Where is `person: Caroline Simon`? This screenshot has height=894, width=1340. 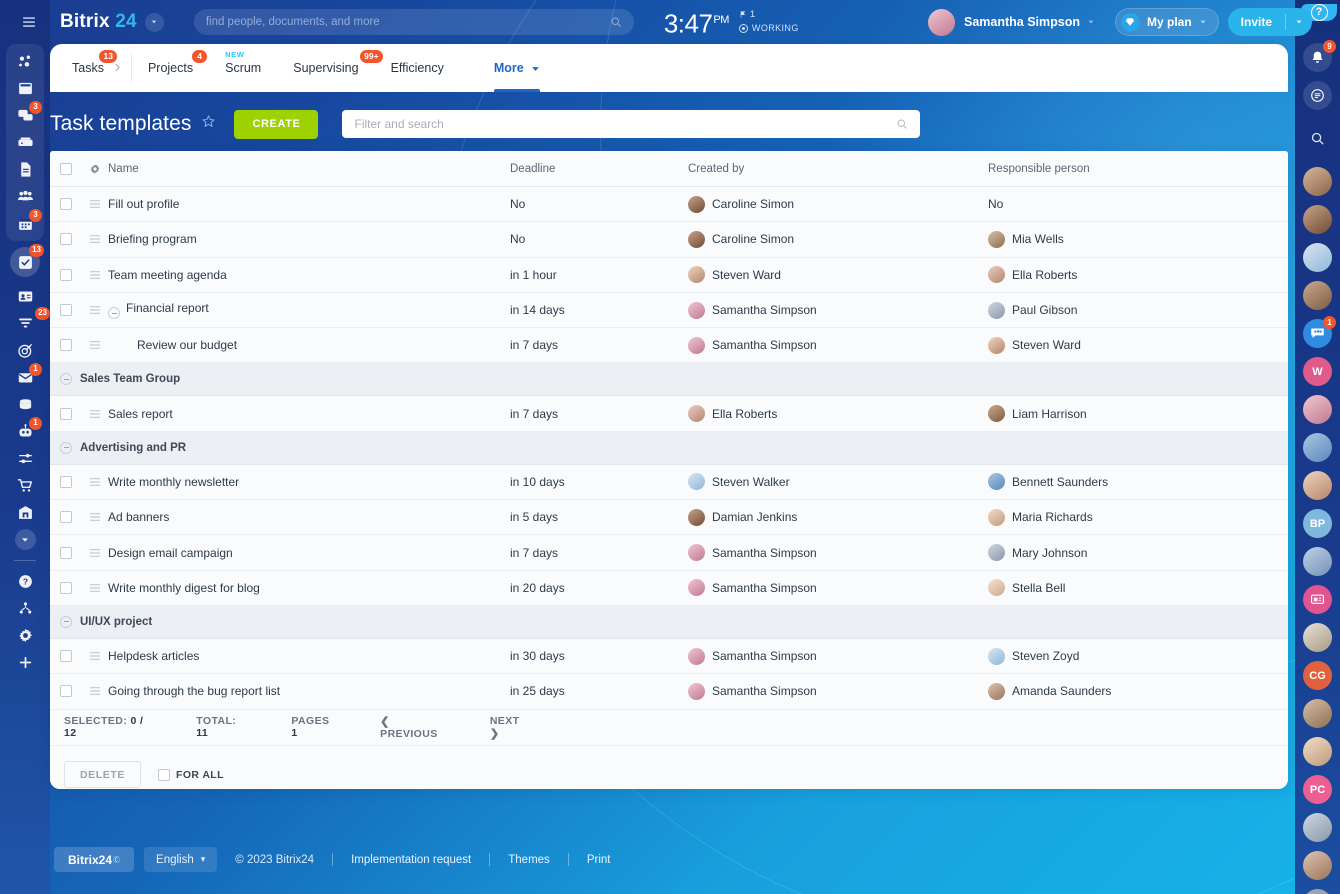
person: Caroline Simon is located at coordinates (838, 204).